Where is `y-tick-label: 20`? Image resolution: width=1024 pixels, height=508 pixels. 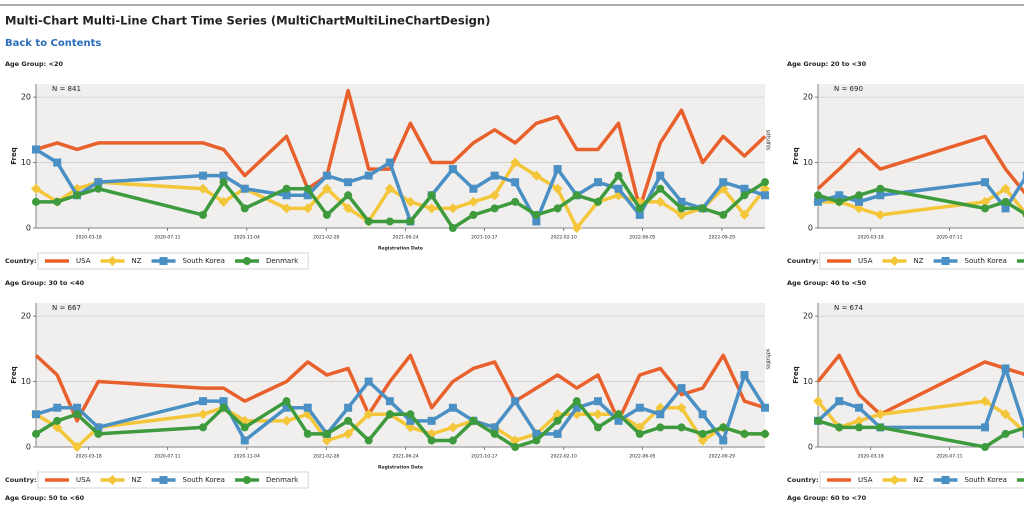 y-tick-label: 20 is located at coordinates (26, 316).